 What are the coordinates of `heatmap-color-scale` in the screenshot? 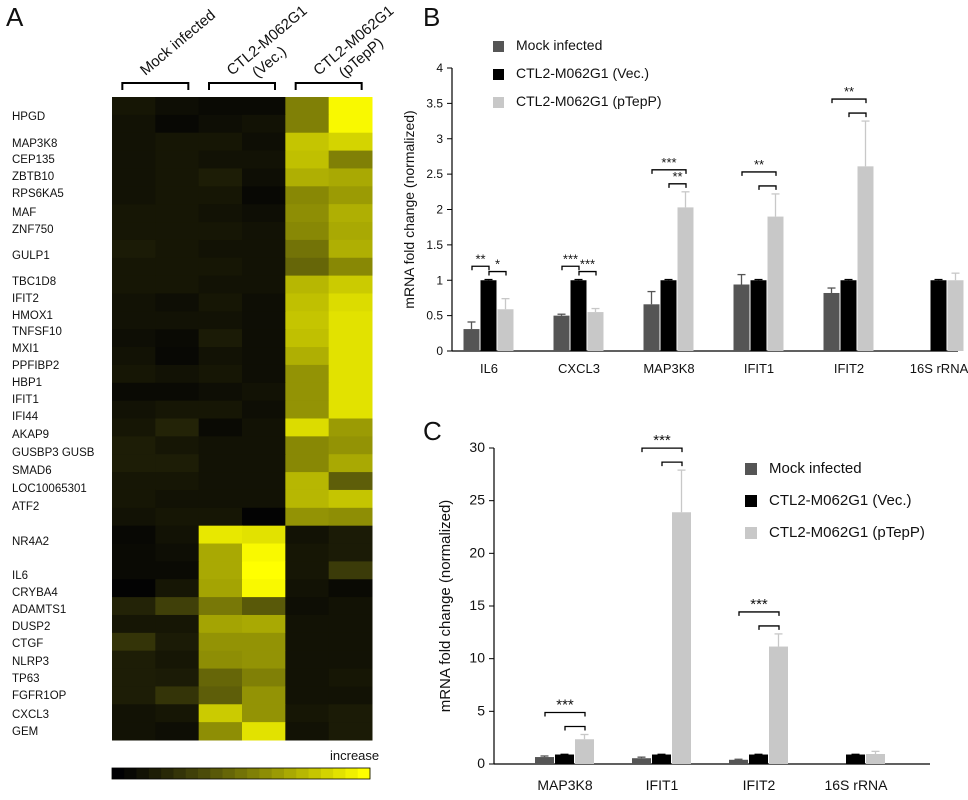 It's located at (241, 773).